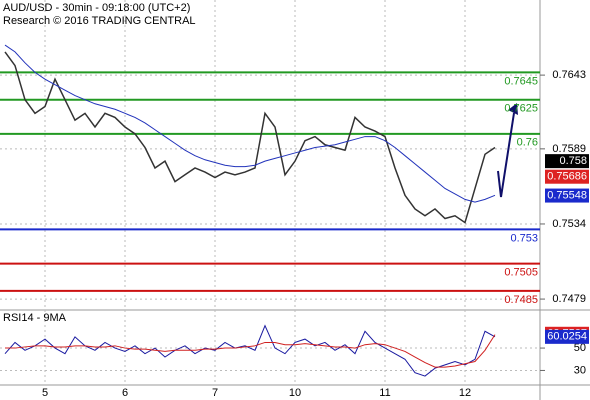 This screenshot has height=400, width=590. Describe the element at coordinates (125, 393) in the screenshot. I see `x-tick-label: 6` at that location.